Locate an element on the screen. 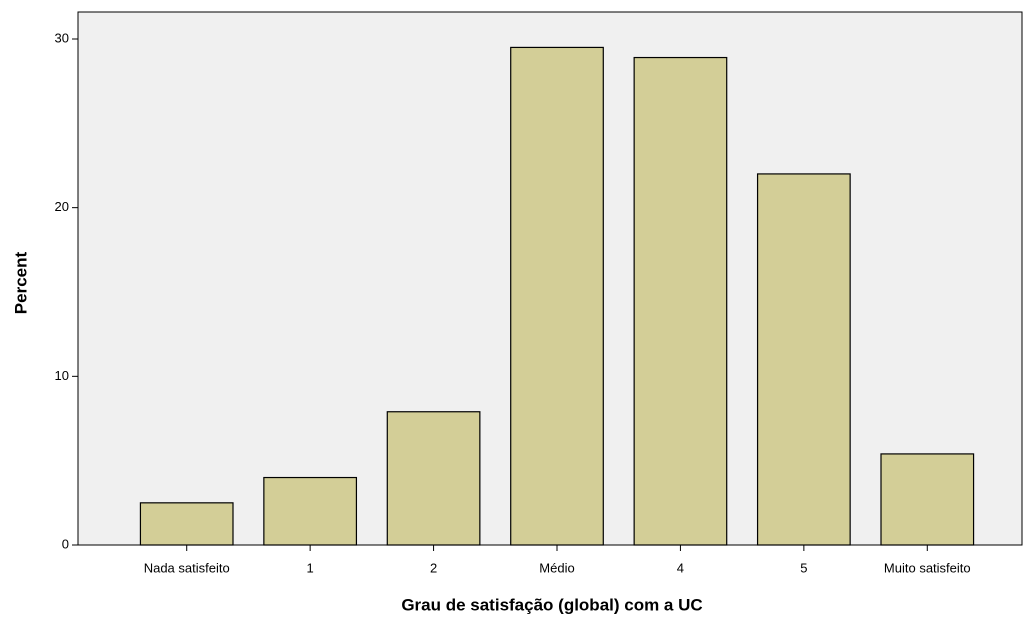  x-tick-label: Nada satisfeito is located at coordinates (187, 567).